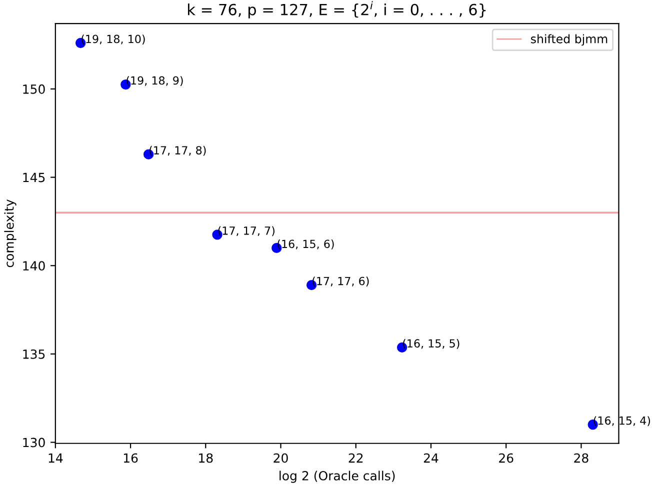  I want to click on y-tick-label: 130, so click(34, 443).